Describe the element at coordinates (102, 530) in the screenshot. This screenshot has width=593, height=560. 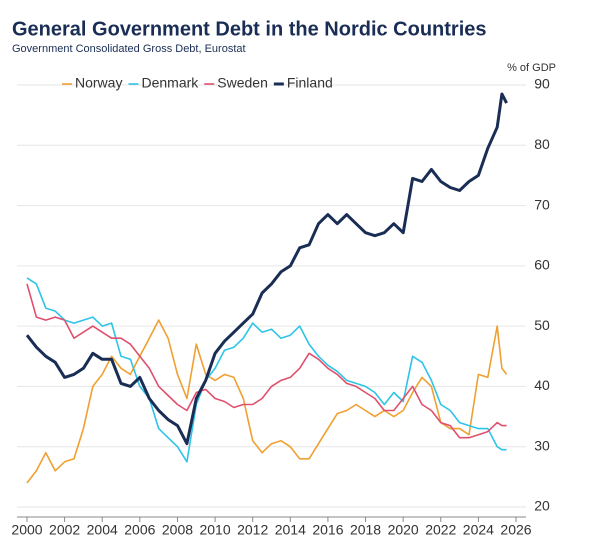
I see `x-tick-label: 2004` at that location.